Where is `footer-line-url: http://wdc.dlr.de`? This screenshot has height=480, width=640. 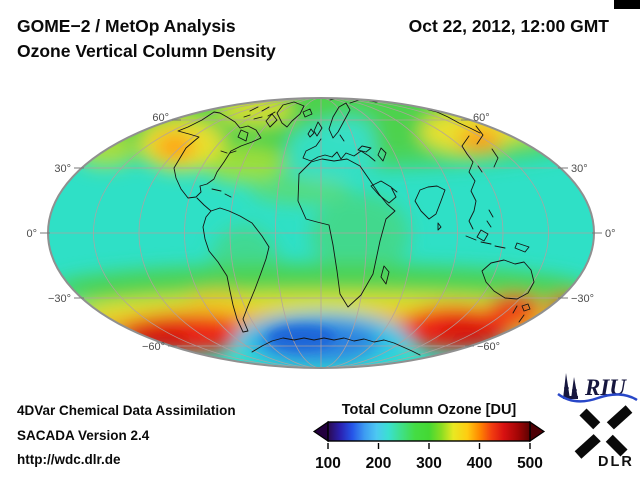 footer-line-url: http://wdc.dlr.de is located at coordinates (69, 459).